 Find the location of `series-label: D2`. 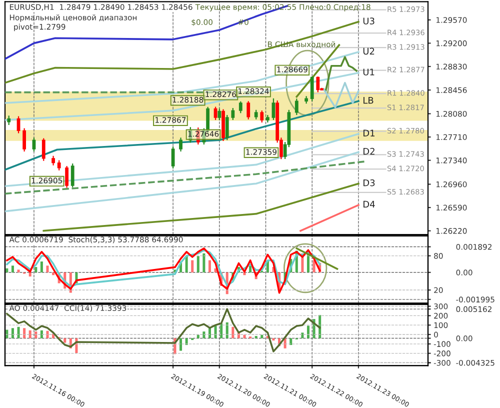

series-label: D2 is located at coordinates (369, 151).